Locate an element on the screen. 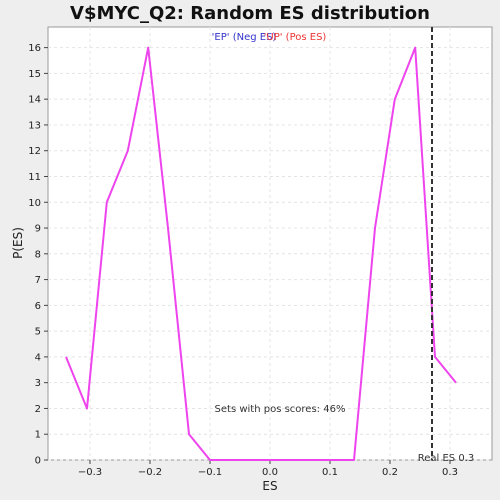 Image resolution: width=500 pixels, height=500 pixels. y-tick-label: 6 is located at coordinates (38, 306).